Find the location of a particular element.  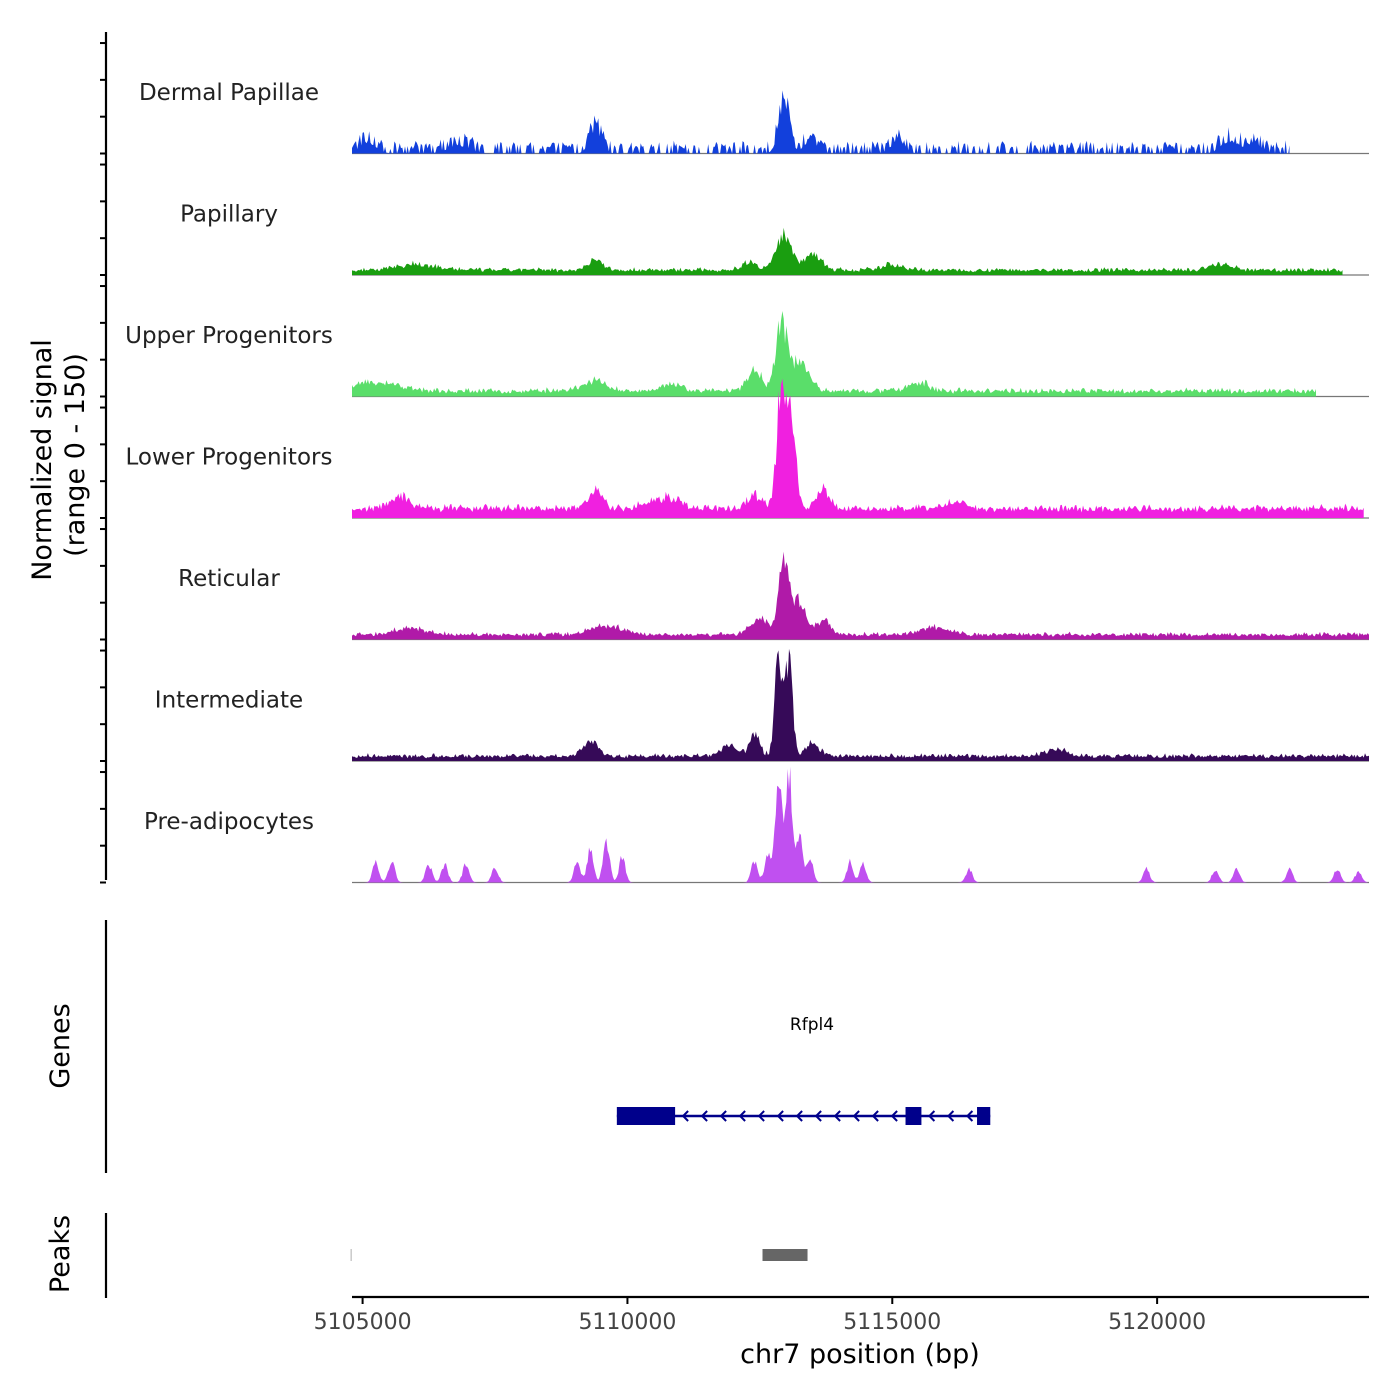

track-reticular: Reticular is located at coordinates (773, 596).